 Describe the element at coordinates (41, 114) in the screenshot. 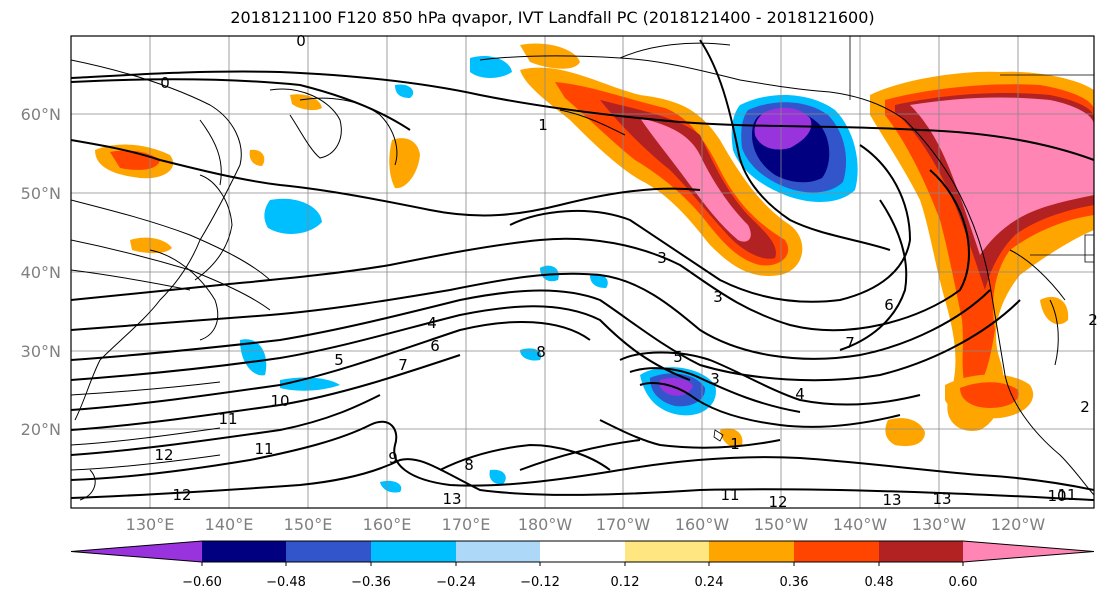

I see `latitude-label: 60°N` at that location.